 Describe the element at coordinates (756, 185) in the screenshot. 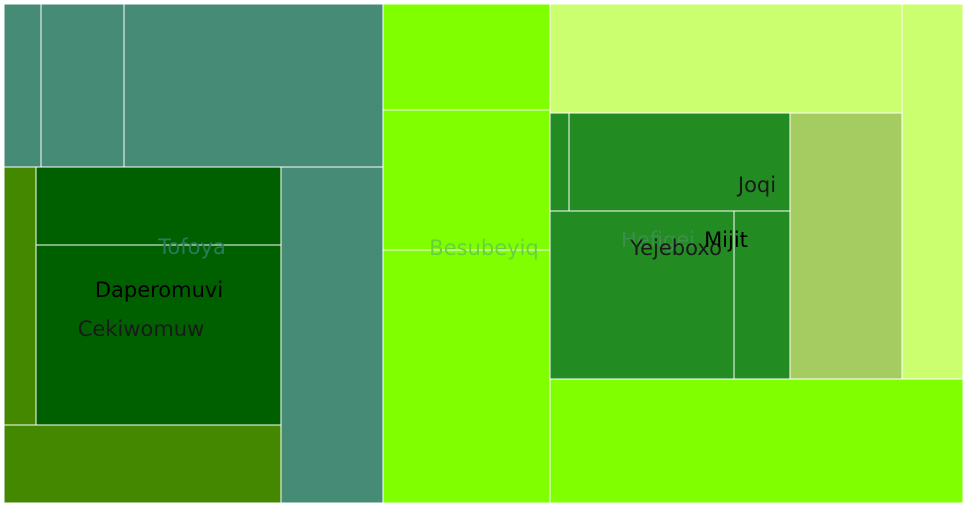

I see `label-joqi: Joqi` at that location.